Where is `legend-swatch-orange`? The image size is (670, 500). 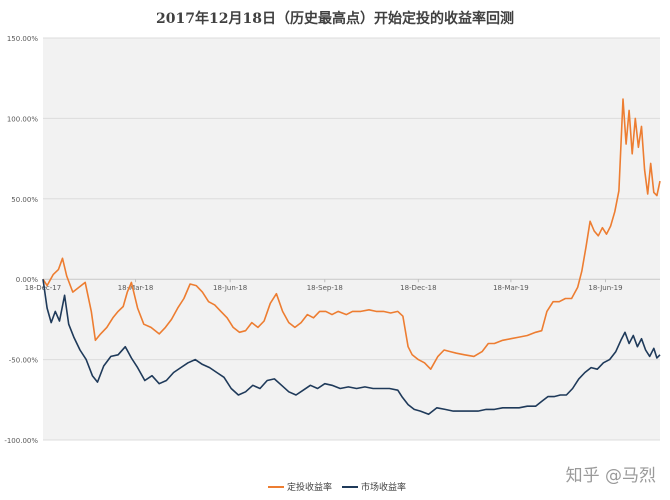
legend-swatch-orange is located at coordinates (276, 486).